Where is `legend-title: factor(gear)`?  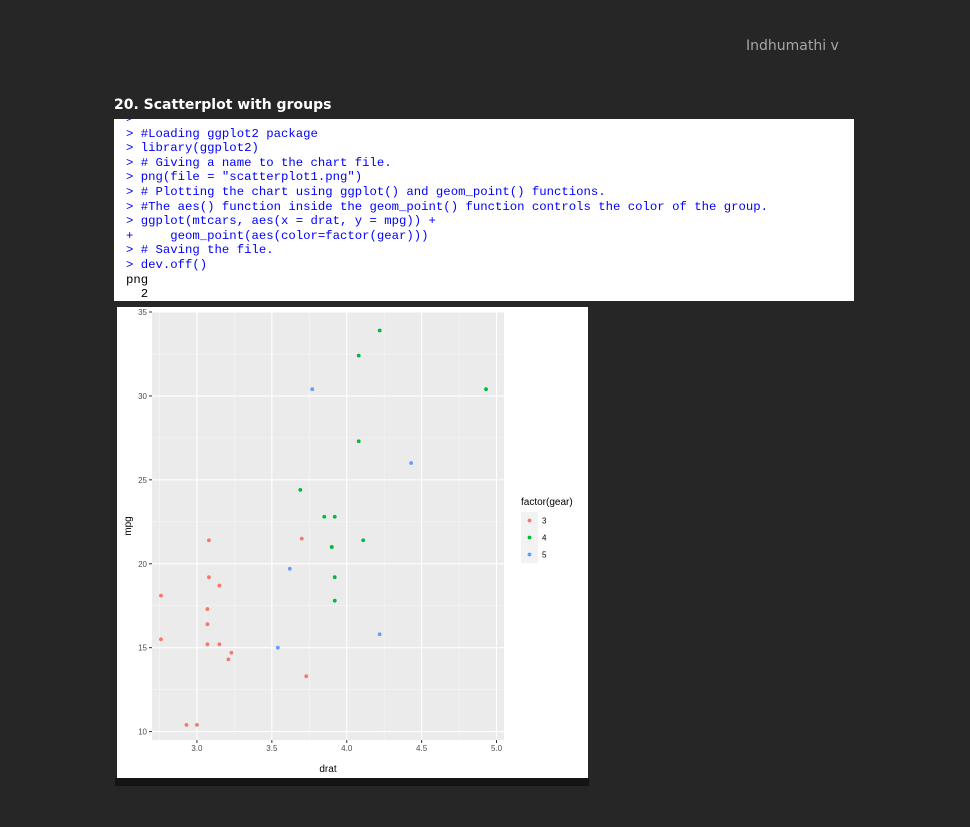 legend-title: factor(gear) is located at coordinates (547, 502).